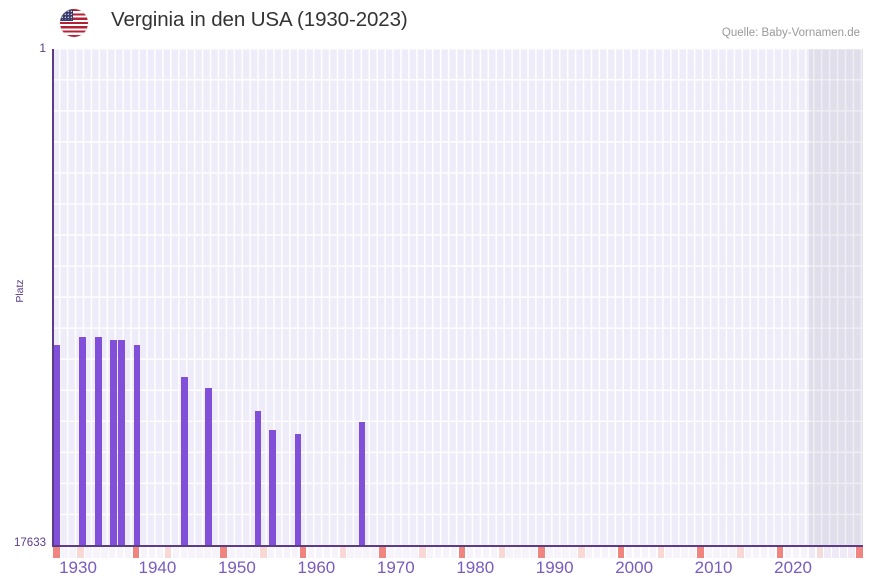 The width and height of the screenshot is (873, 587). What do you see at coordinates (316, 567) in the screenshot?
I see `x-axis-tick-label: 1960` at bounding box center [316, 567].